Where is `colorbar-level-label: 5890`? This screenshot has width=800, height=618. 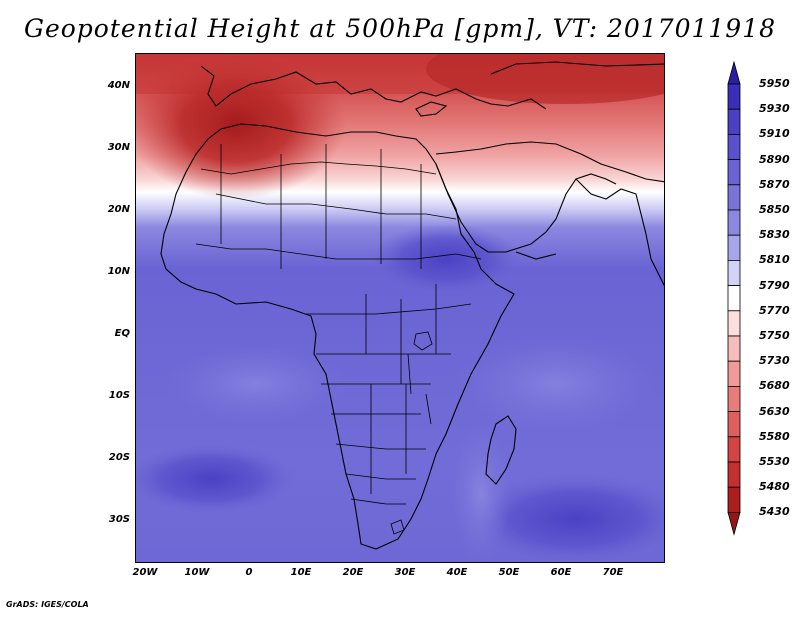
colorbar-level-label: 5890 is located at coordinates (774, 159).